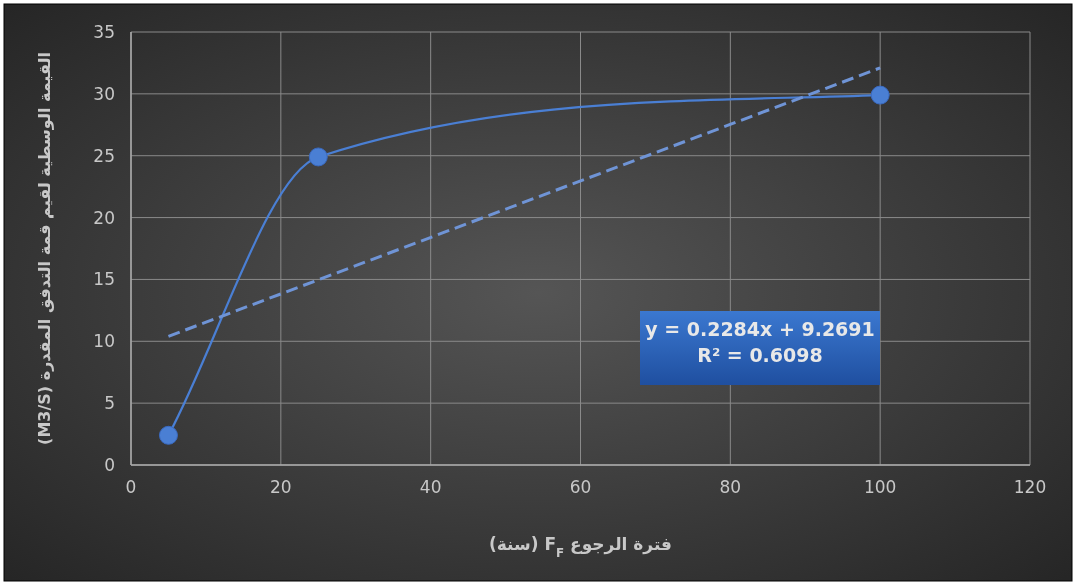 The height and width of the screenshot is (585, 1076). I want to click on x-tick-label: 80, so click(730, 487).